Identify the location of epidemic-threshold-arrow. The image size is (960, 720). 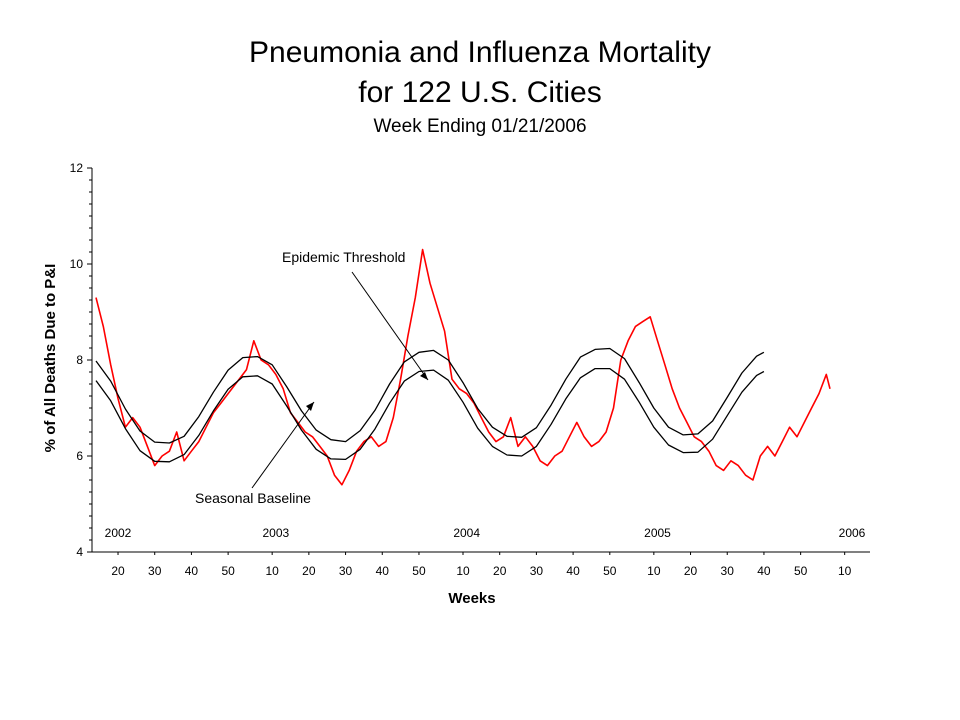
(390, 326).